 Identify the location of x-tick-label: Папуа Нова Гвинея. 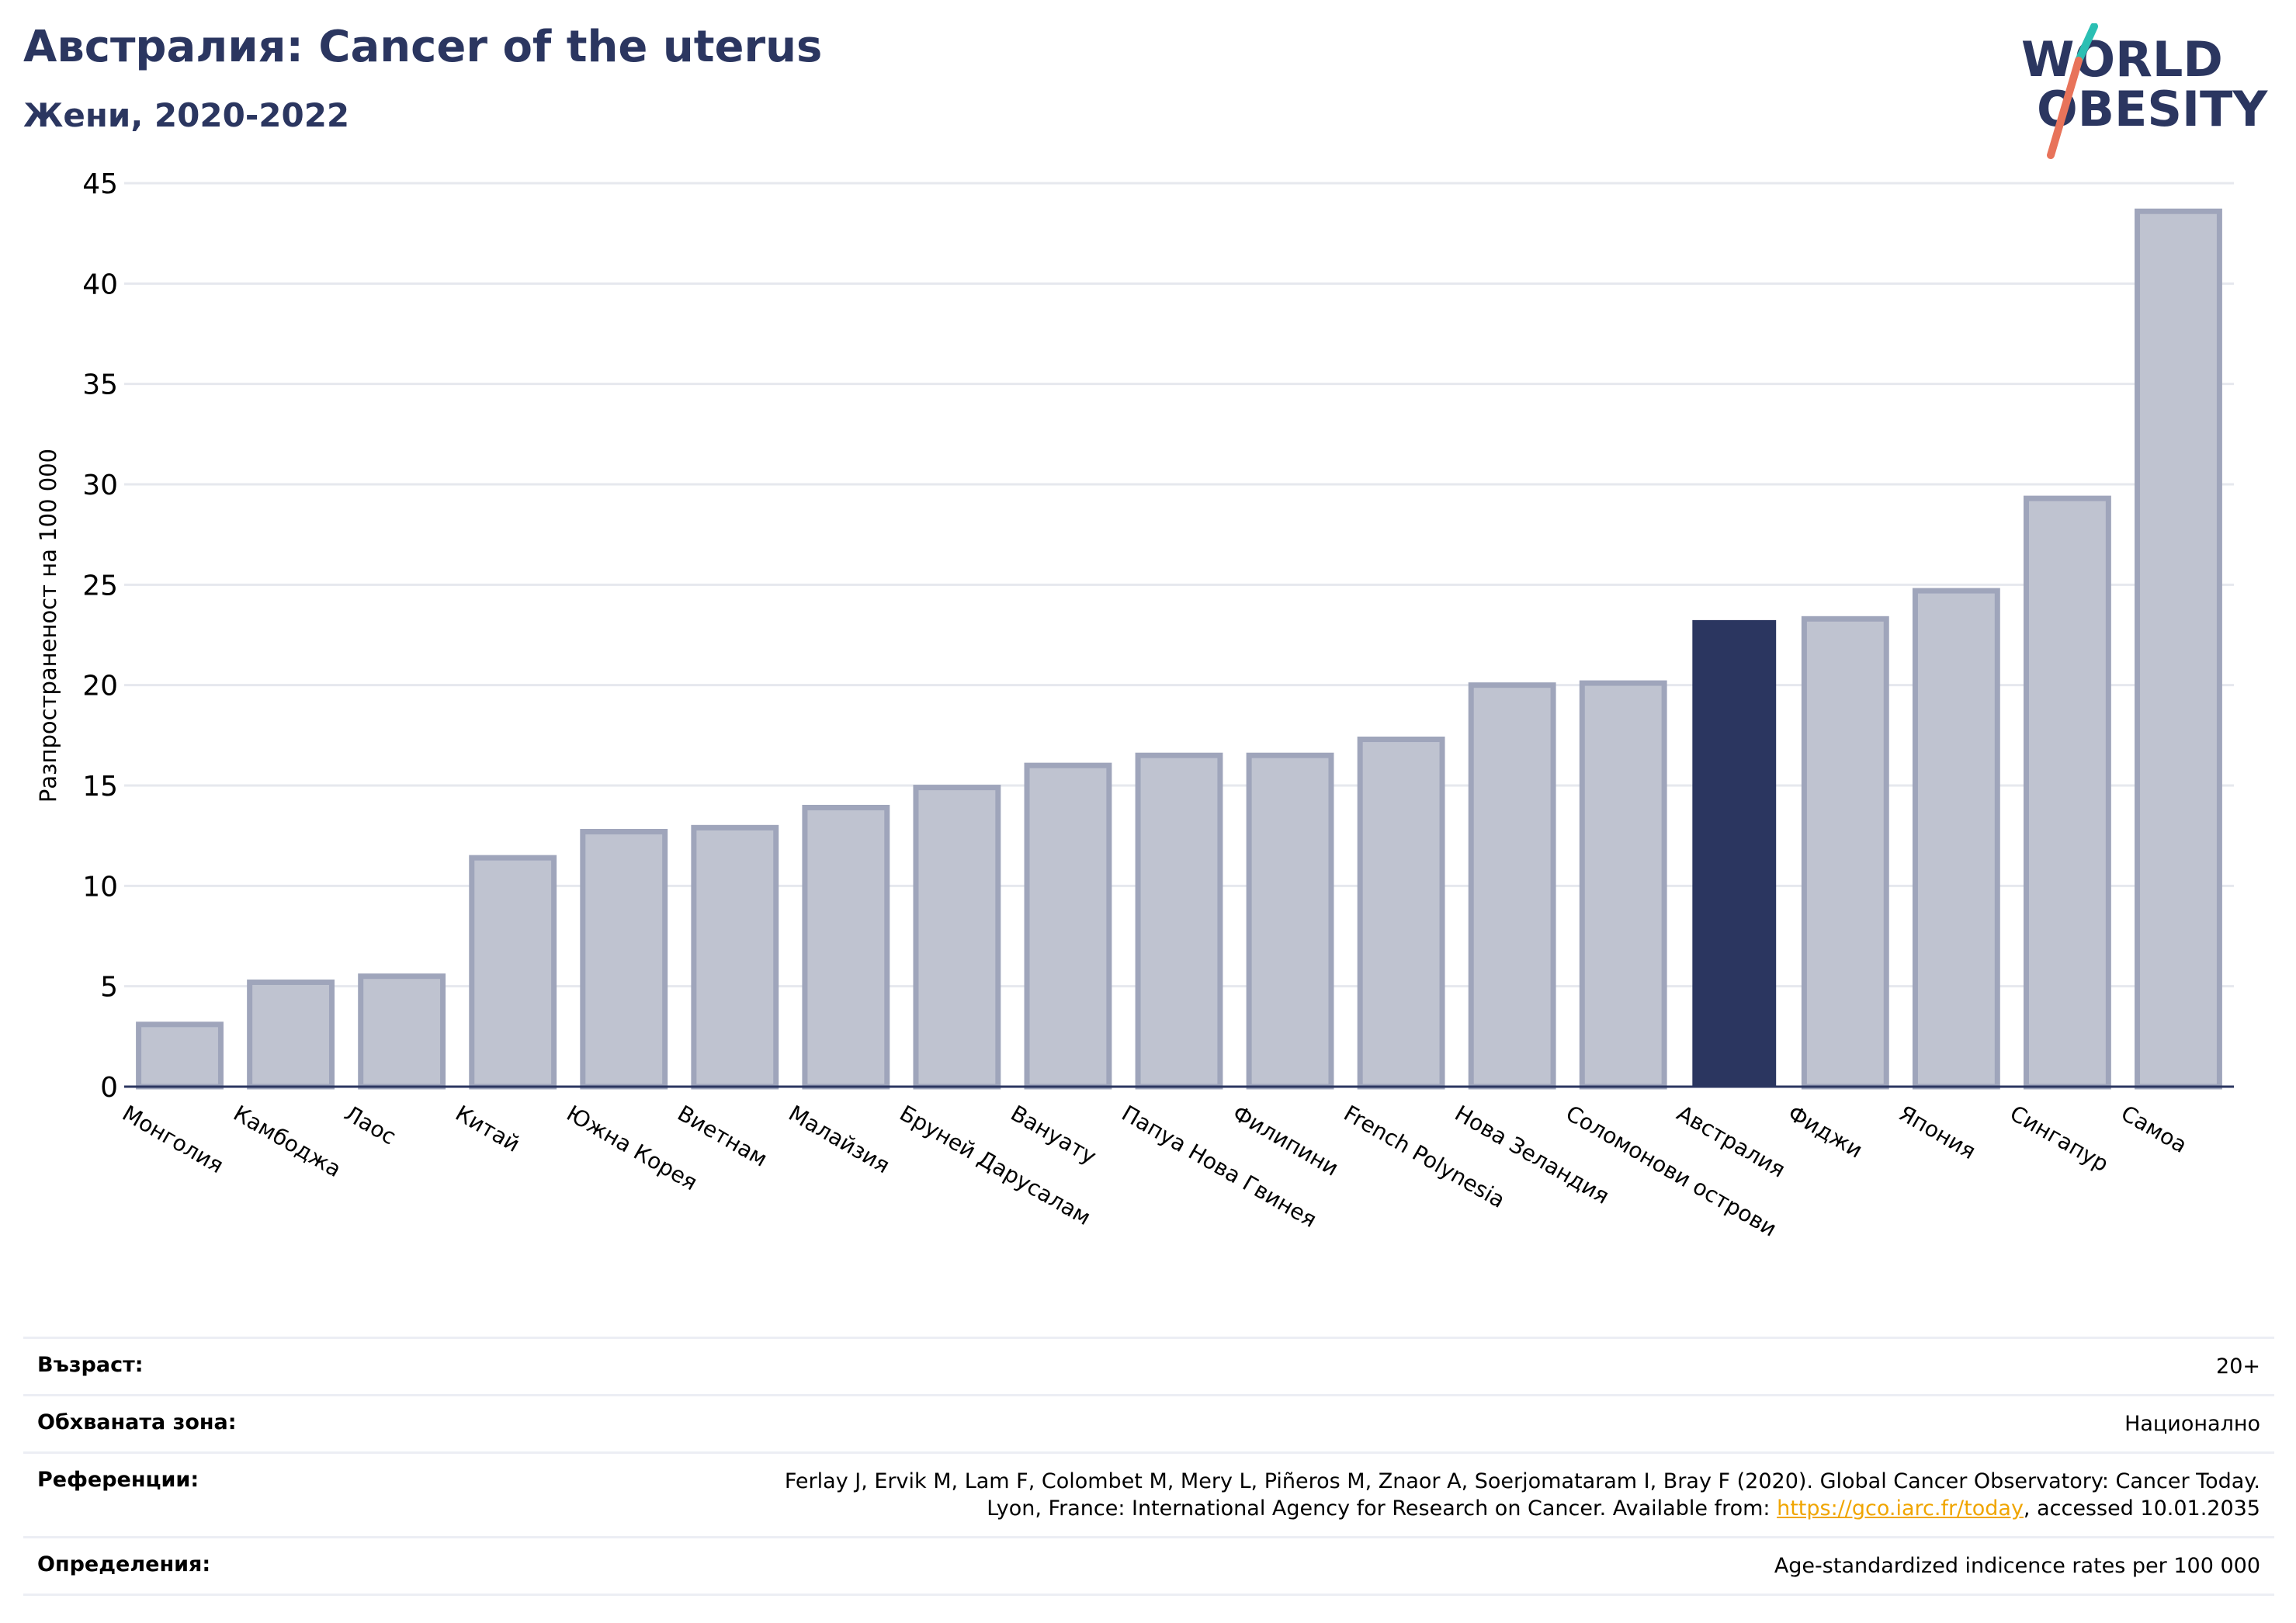
(1219, 1166).